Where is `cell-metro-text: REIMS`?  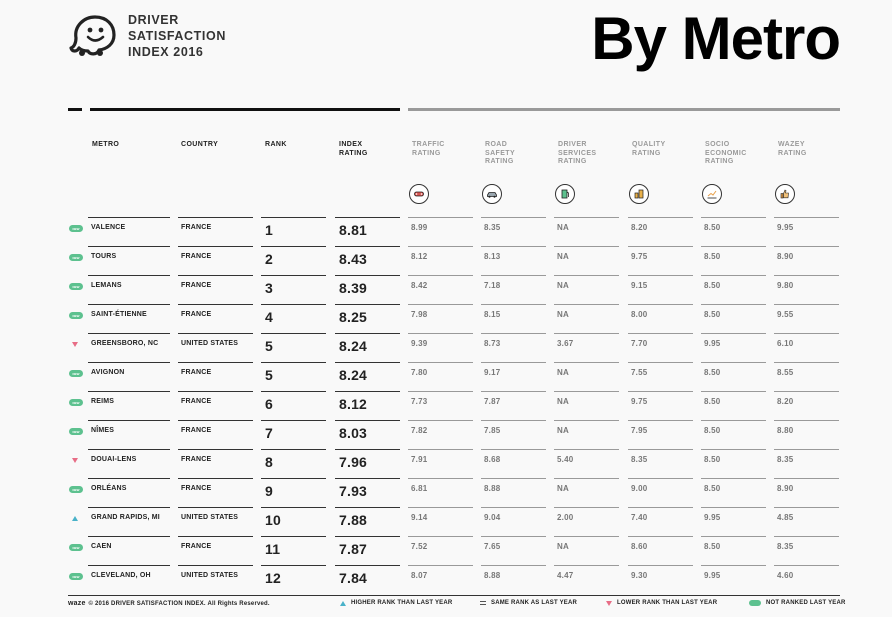 cell-metro-text: REIMS is located at coordinates (103, 401).